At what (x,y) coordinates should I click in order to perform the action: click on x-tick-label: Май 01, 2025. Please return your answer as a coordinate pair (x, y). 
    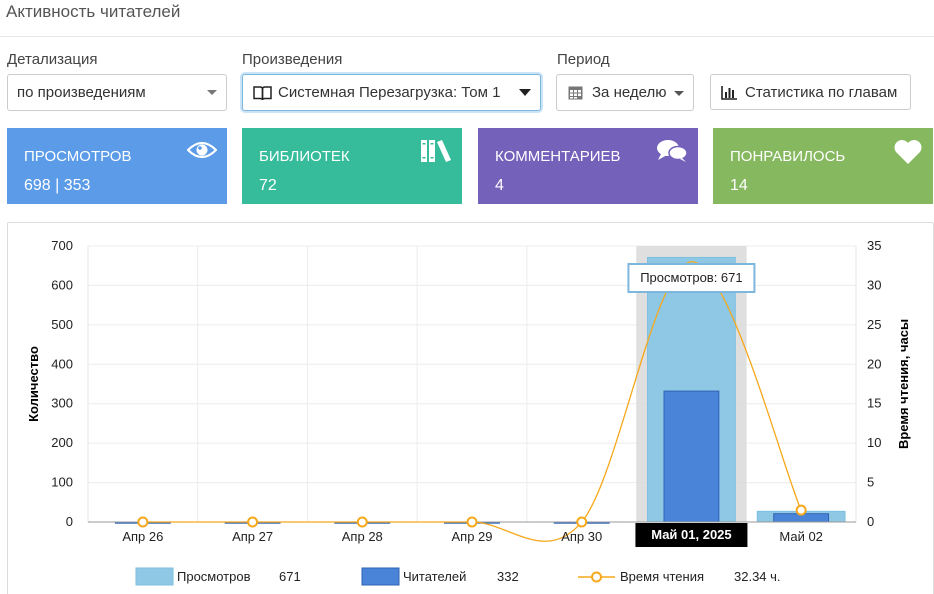
    Looking at the image, I should click on (691, 534).